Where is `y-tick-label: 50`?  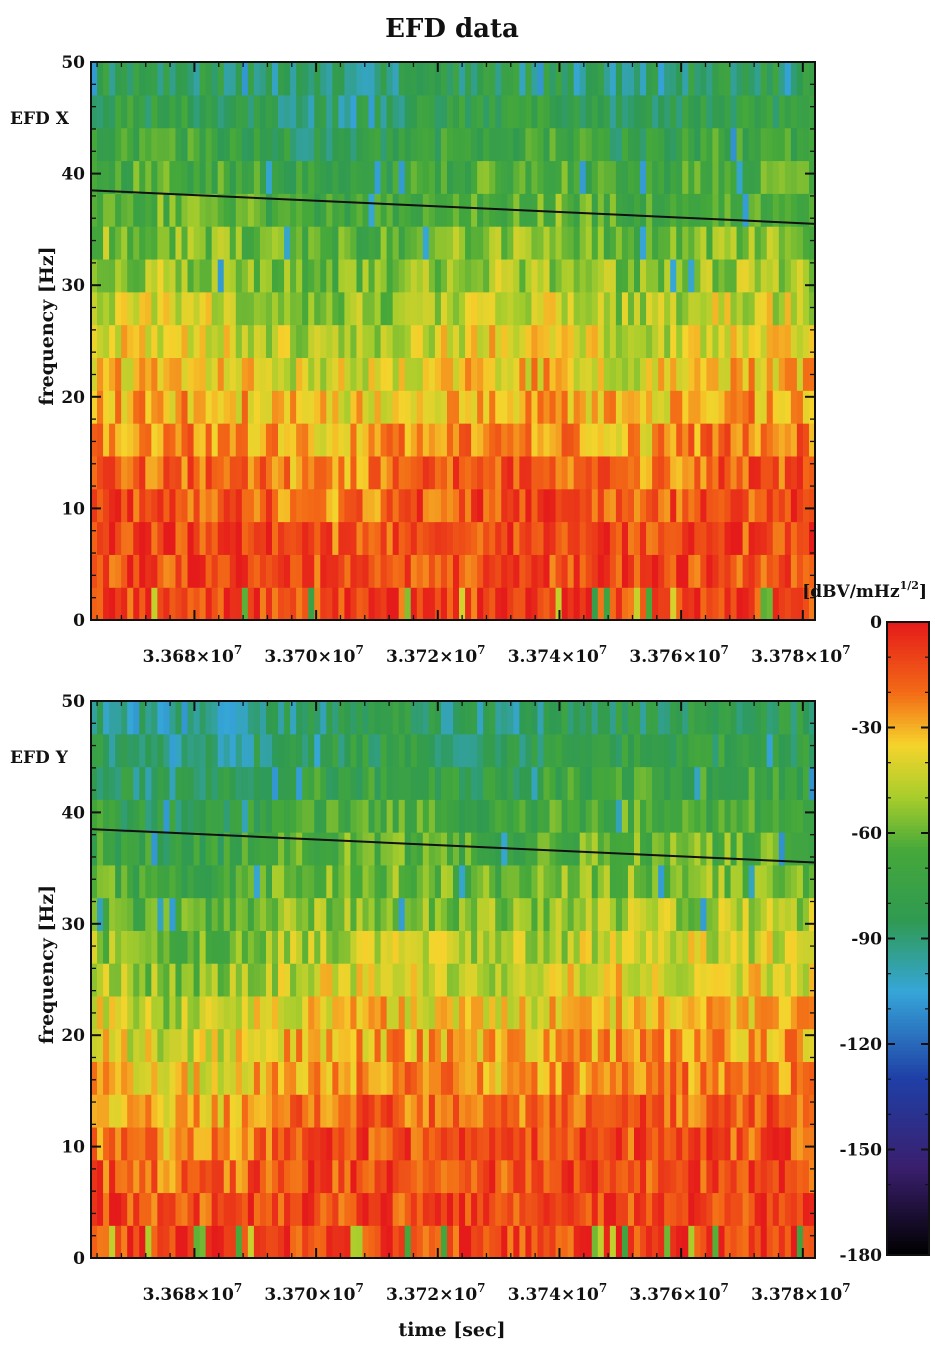 y-tick-label: 50 is located at coordinates (73, 702).